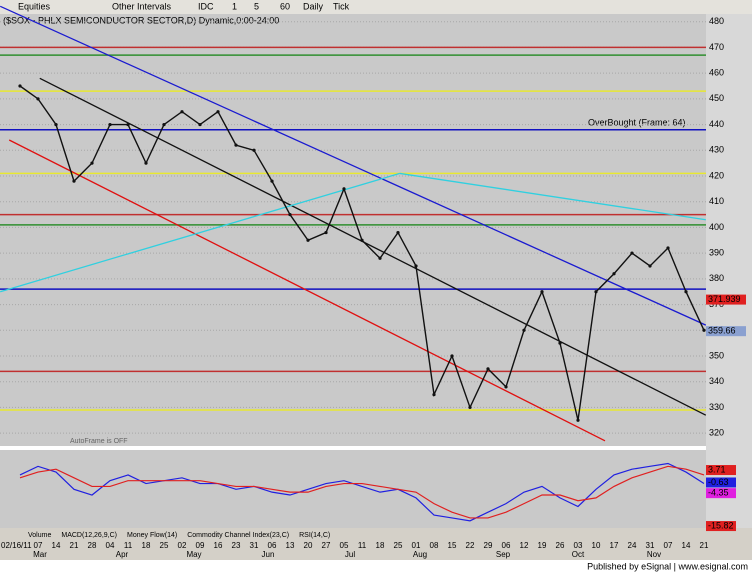 The image size is (752, 575). Describe the element at coordinates (234, 6) in the screenshot. I see `toolbar-item: 1` at that location.